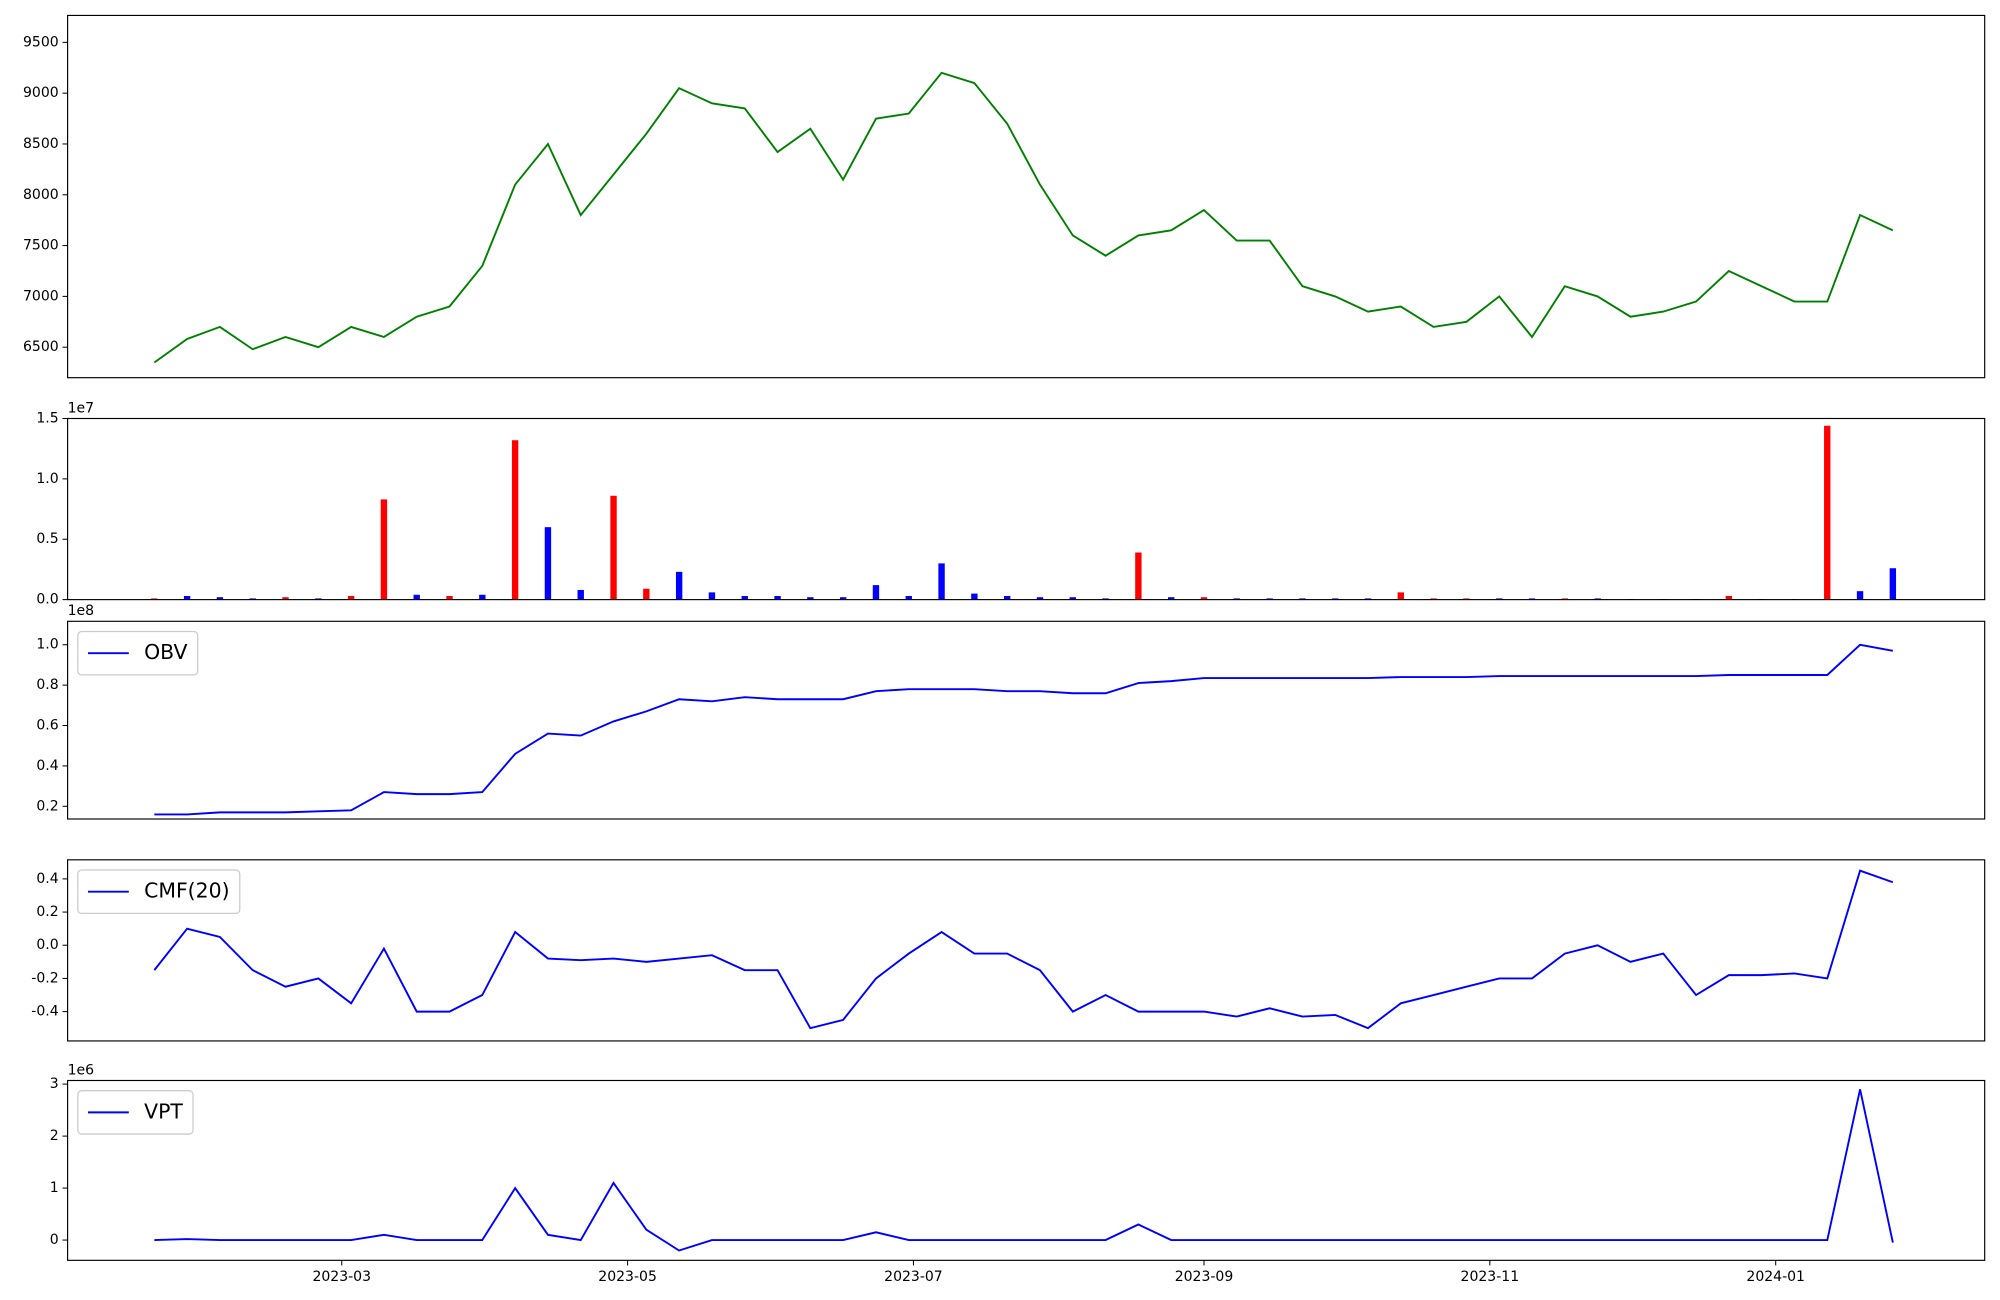 This screenshot has height=1300, width=2000. Describe the element at coordinates (41, 246) in the screenshot. I see `y-tick-label: 7500` at that location.